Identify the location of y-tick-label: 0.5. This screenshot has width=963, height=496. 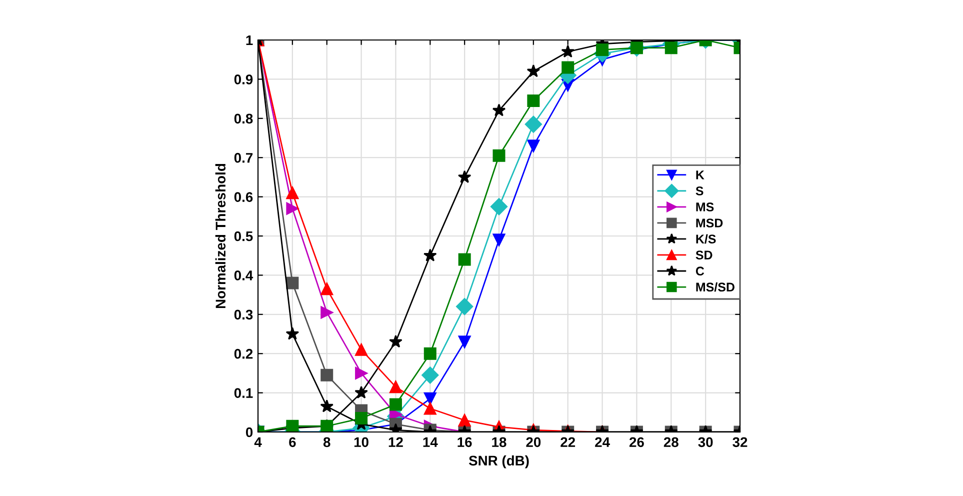
(243, 236).